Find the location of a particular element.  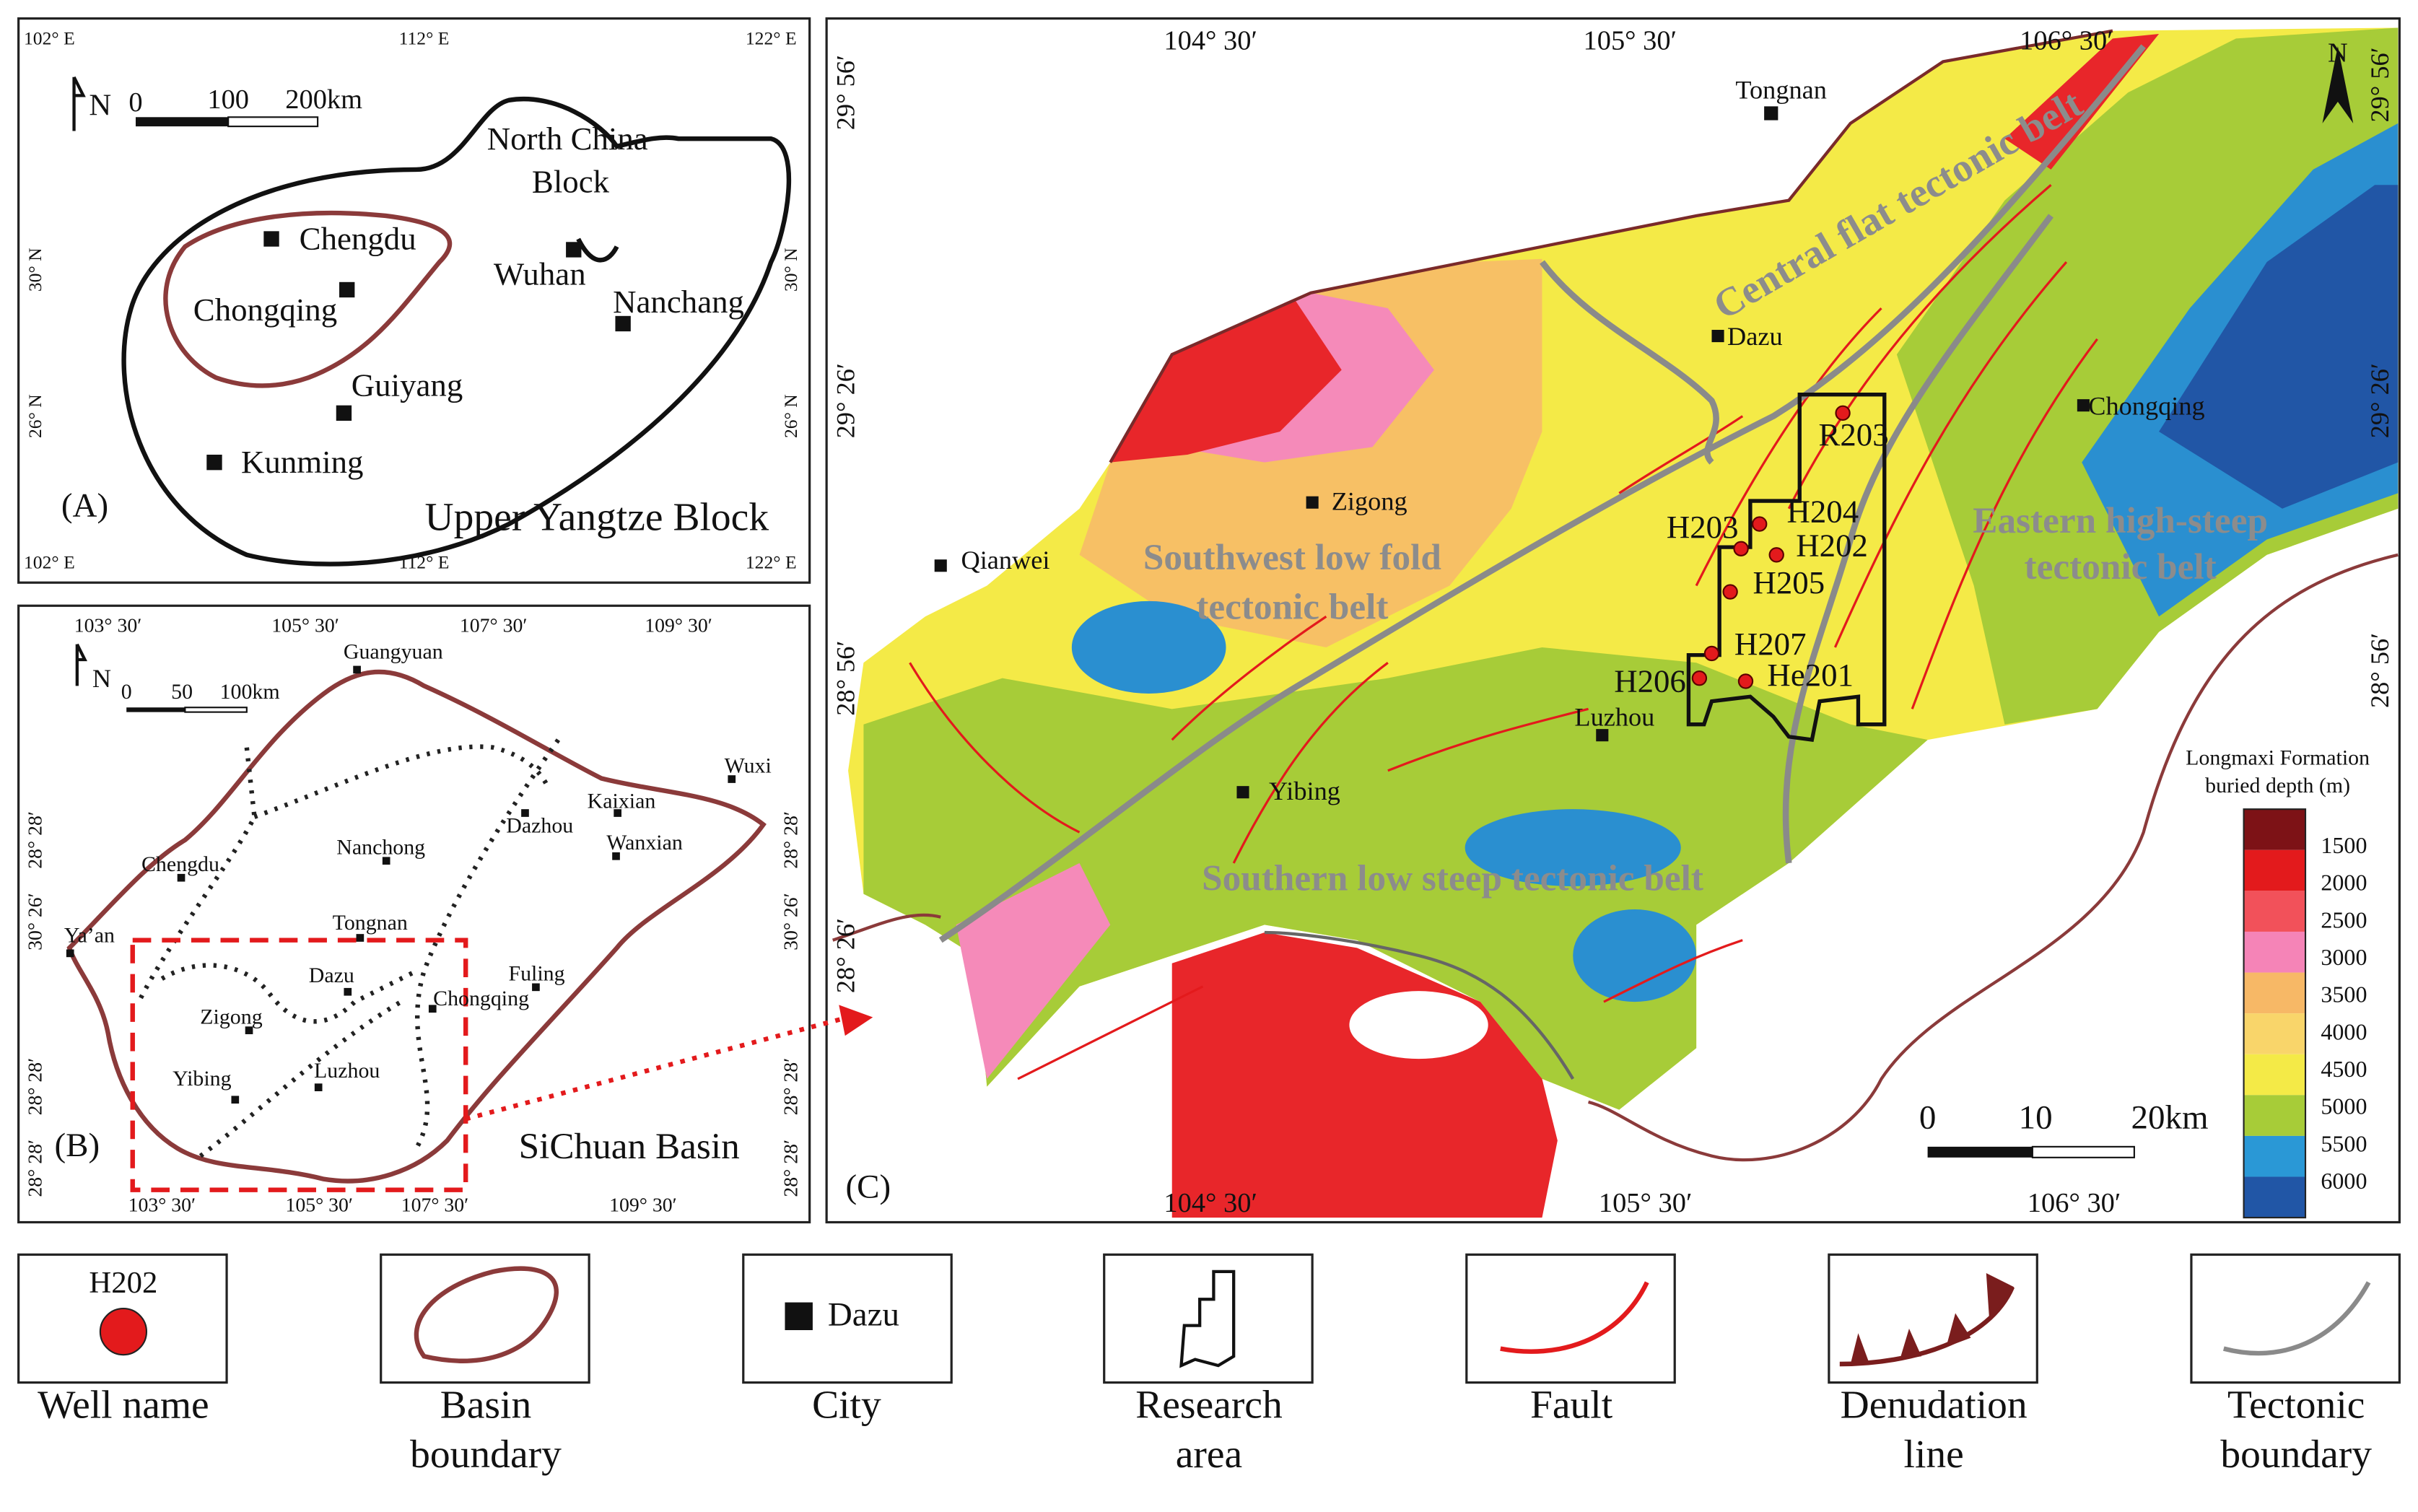

legend-sample: H202 is located at coordinates (123, 1283).